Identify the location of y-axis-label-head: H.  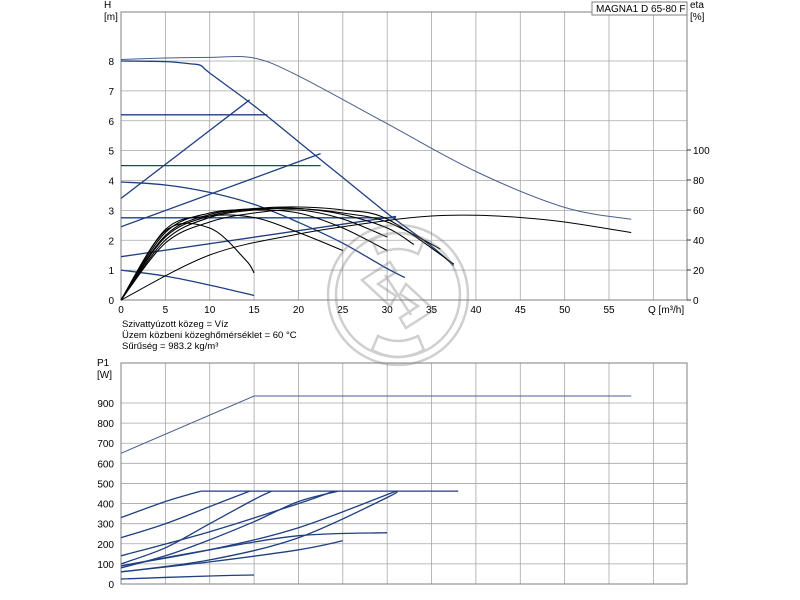
(107, 5).